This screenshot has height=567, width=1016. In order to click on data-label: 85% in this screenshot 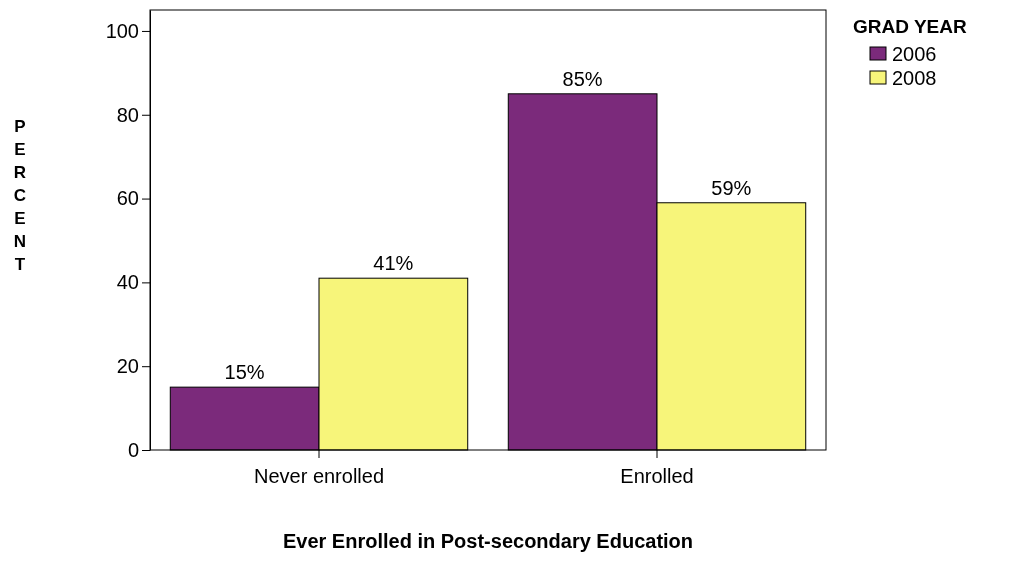, I will do `click(582, 78)`.